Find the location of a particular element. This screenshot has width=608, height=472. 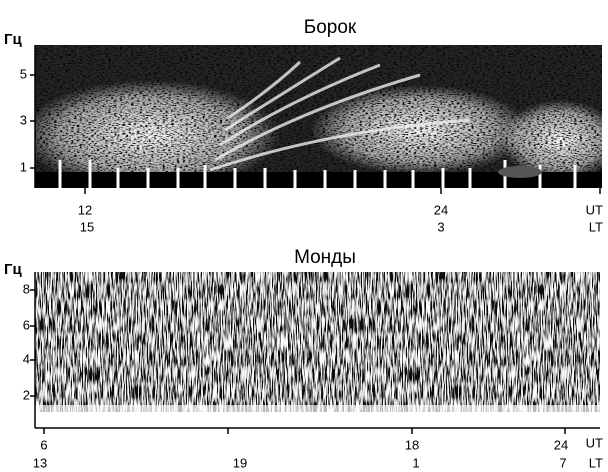

y-tick-label: 2 is located at coordinates (26, 394).